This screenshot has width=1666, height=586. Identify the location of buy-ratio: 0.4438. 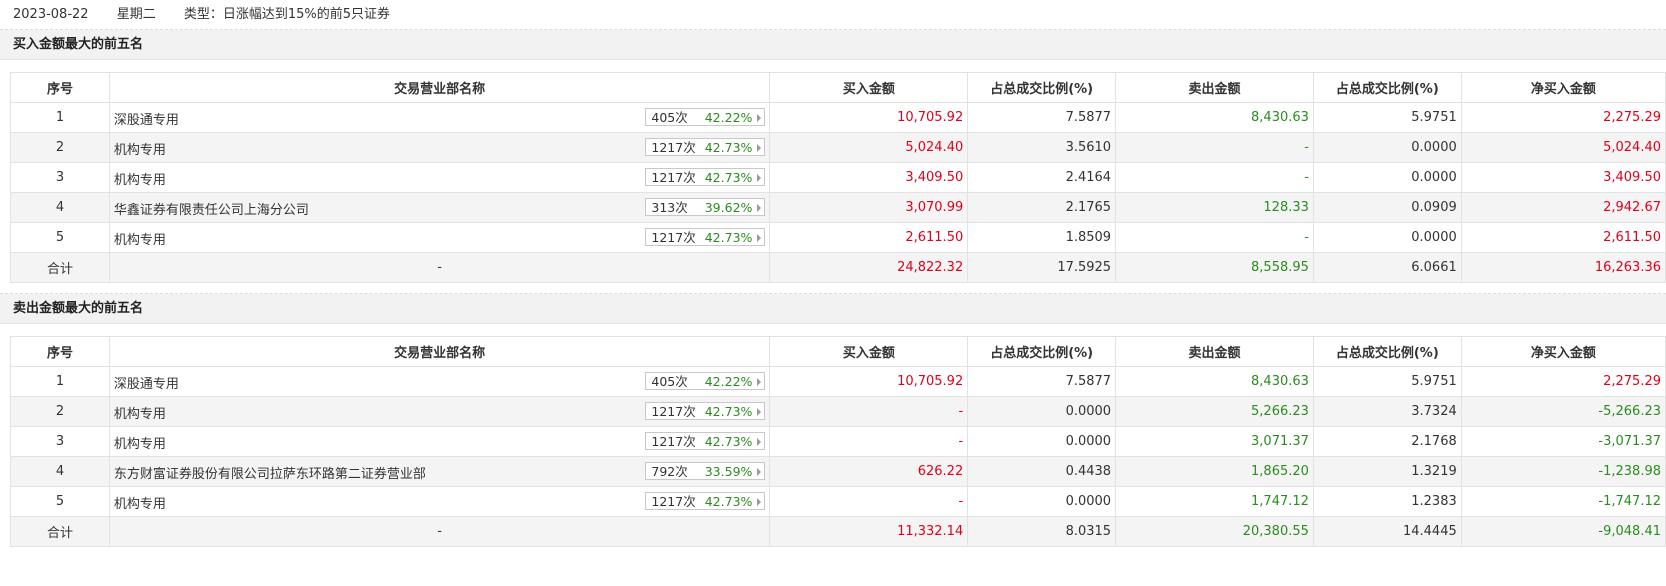
(1042, 471).